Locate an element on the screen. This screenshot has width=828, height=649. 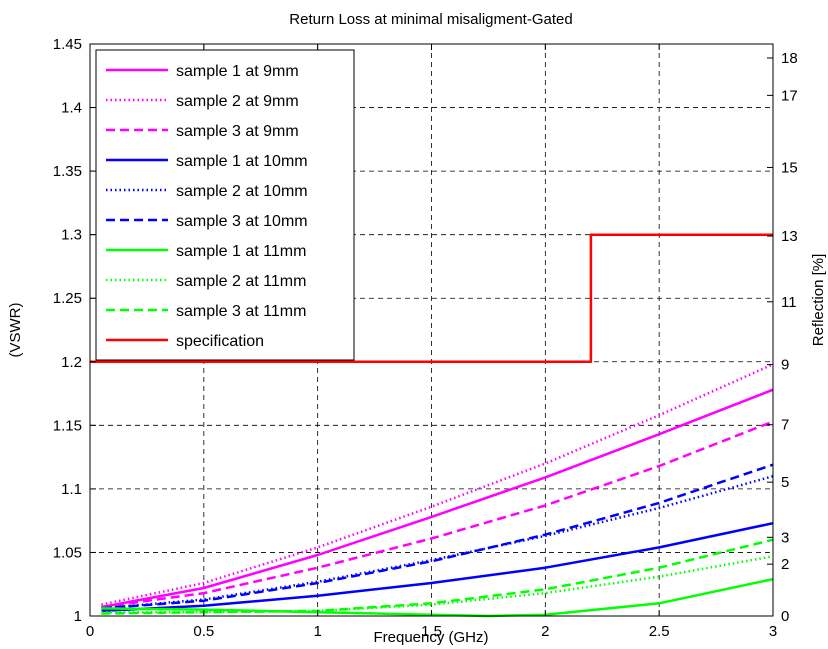
legend-label: sample 1 at 11mm is located at coordinates (241, 251).